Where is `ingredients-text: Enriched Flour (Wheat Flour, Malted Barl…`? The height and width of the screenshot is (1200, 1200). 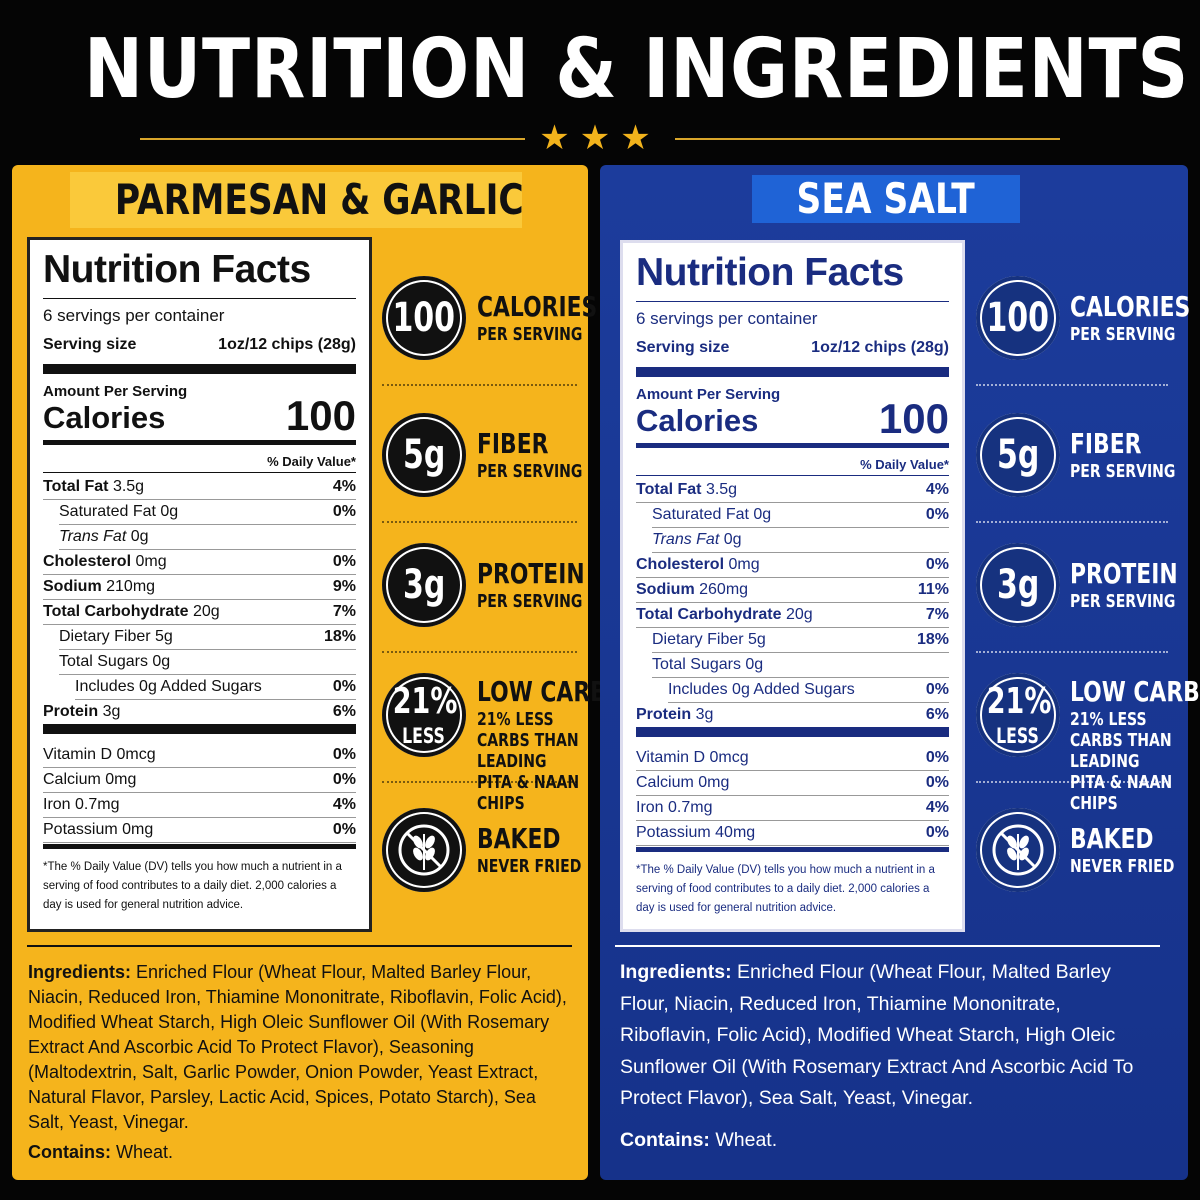 ingredients-text: Enriched Flour (Wheat Flour, Malted Barl… is located at coordinates (877, 1035).